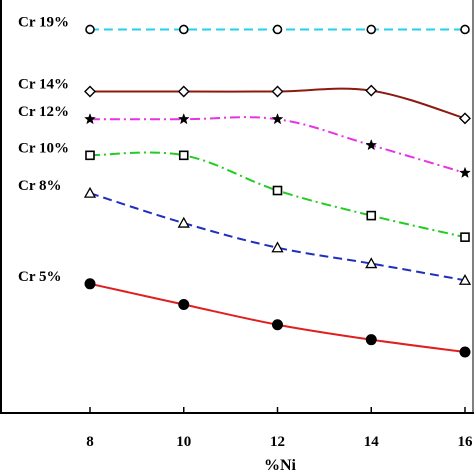 The image size is (474, 474). What do you see at coordinates (372, 442) in the screenshot?
I see `x-tick-label: 14` at bounding box center [372, 442].